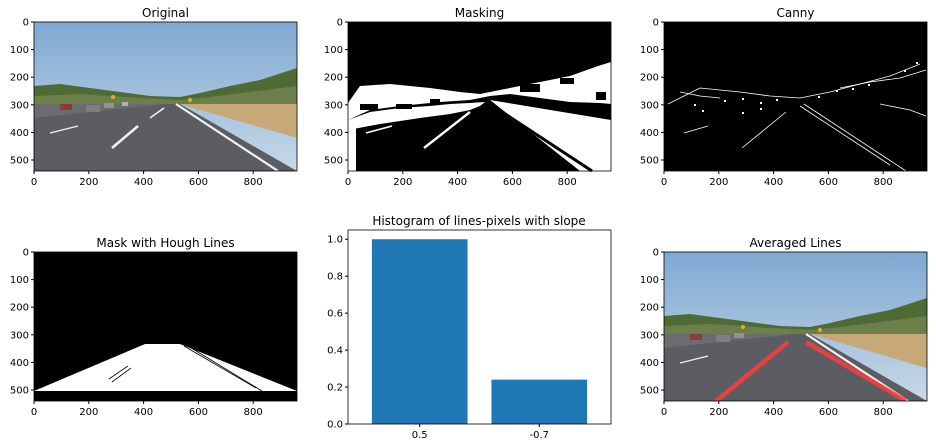 The height and width of the screenshot is (447, 936). I want to click on original-road-image, so click(165, 96).